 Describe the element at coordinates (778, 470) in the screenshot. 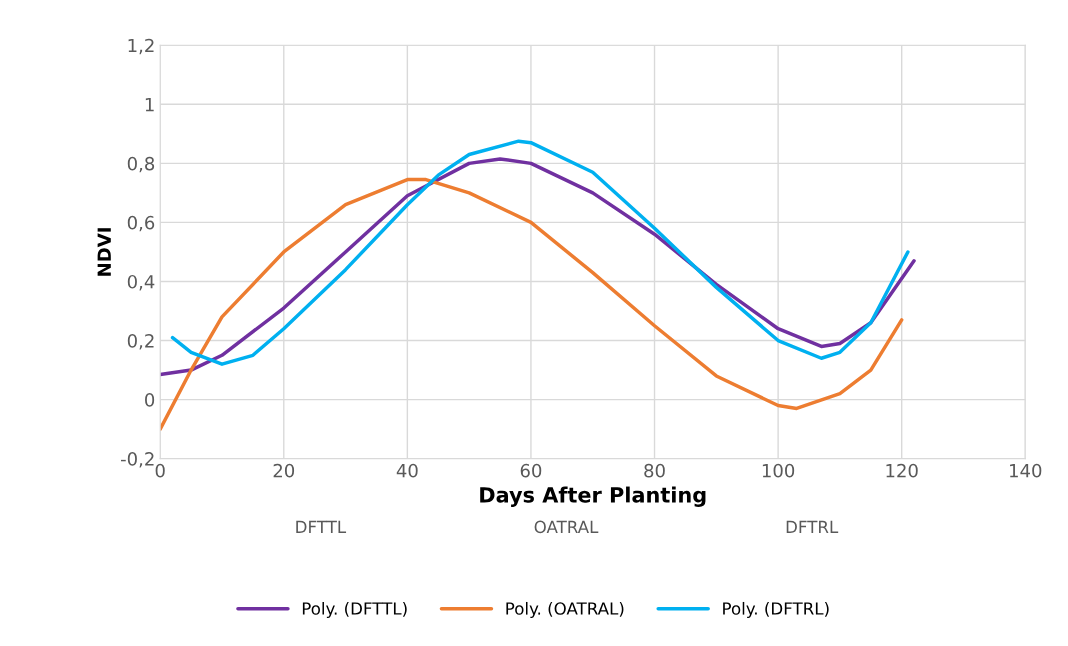

I see `x-tick-label: 100` at that location.